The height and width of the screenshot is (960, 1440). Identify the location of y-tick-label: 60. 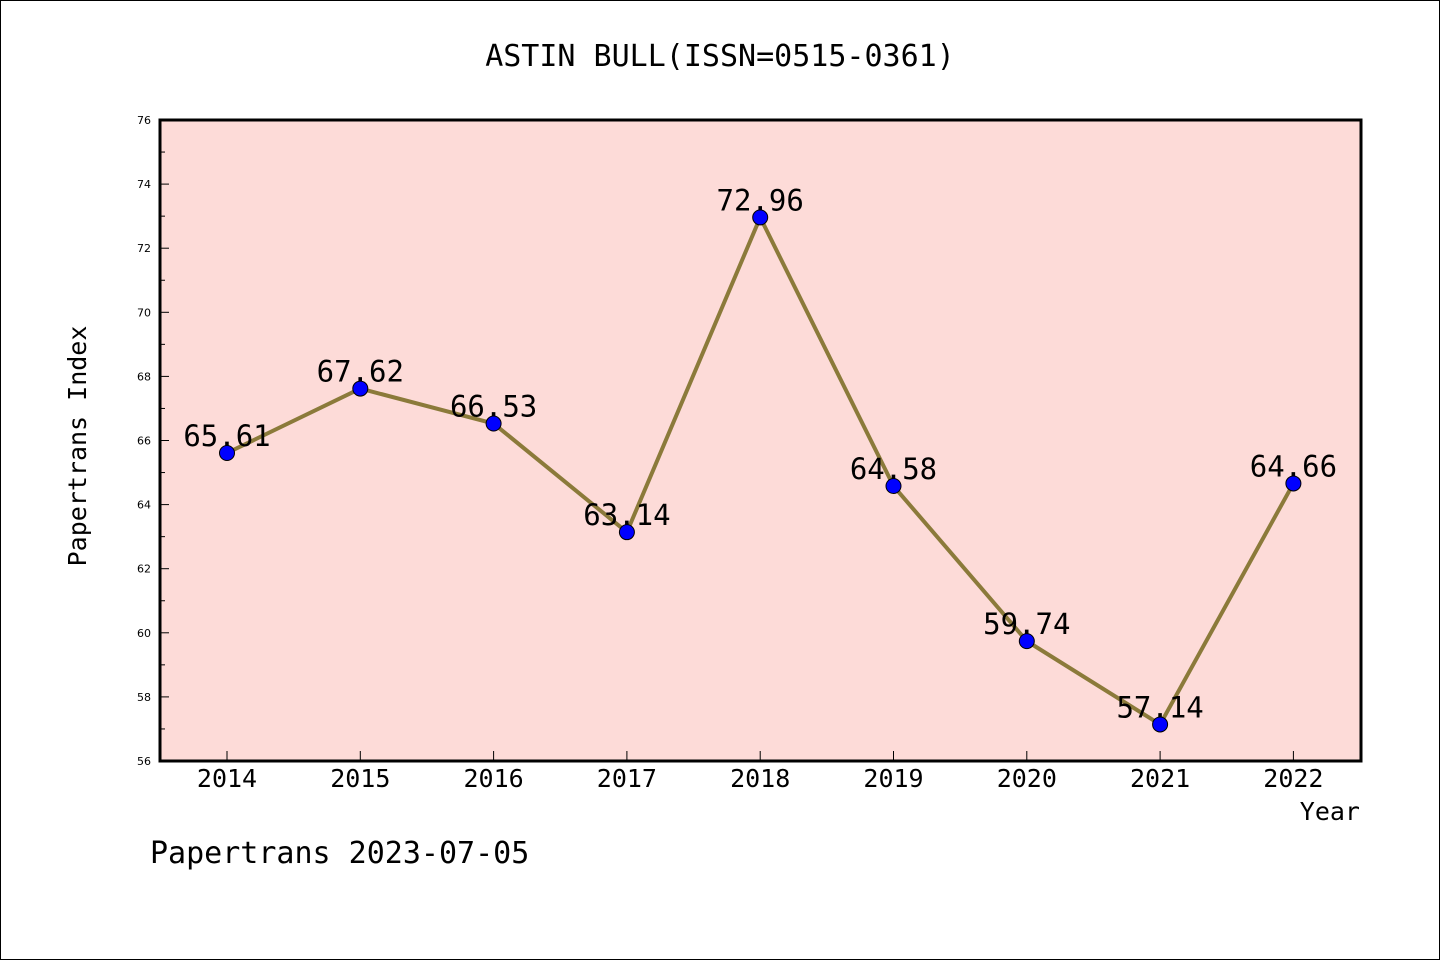
(144, 633).